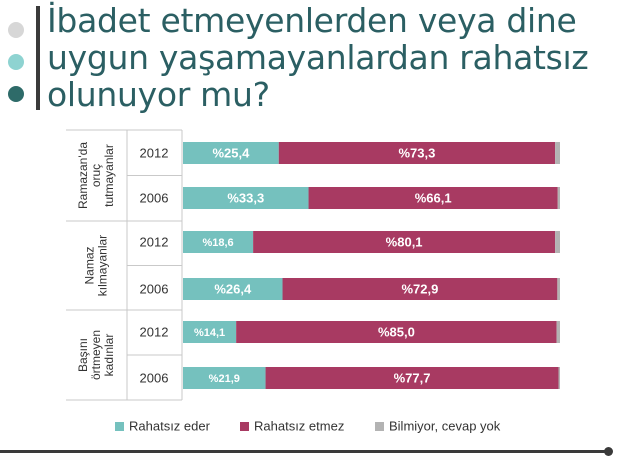 This screenshot has height=462, width=630. I want to click on legend-label: Bilmiyor, cevap yok, so click(445, 425).